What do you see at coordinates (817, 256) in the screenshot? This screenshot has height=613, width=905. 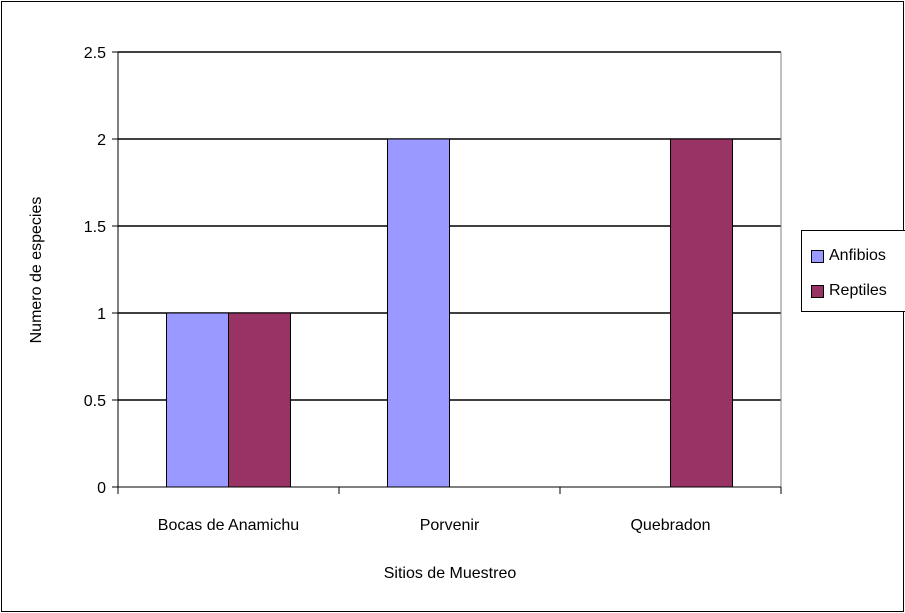 I see `legend-swatch-anfibios` at bounding box center [817, 256].